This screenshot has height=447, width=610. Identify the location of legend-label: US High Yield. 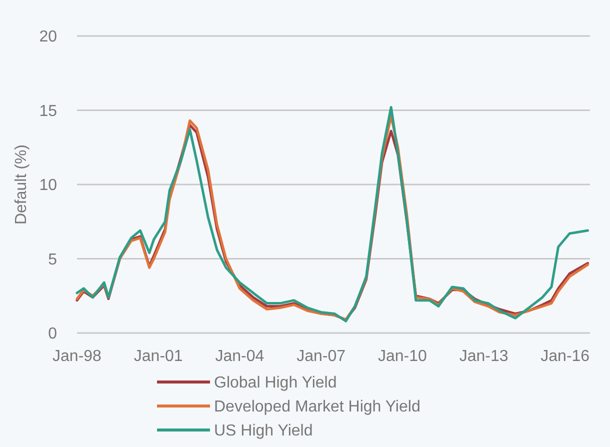
(263, 431).